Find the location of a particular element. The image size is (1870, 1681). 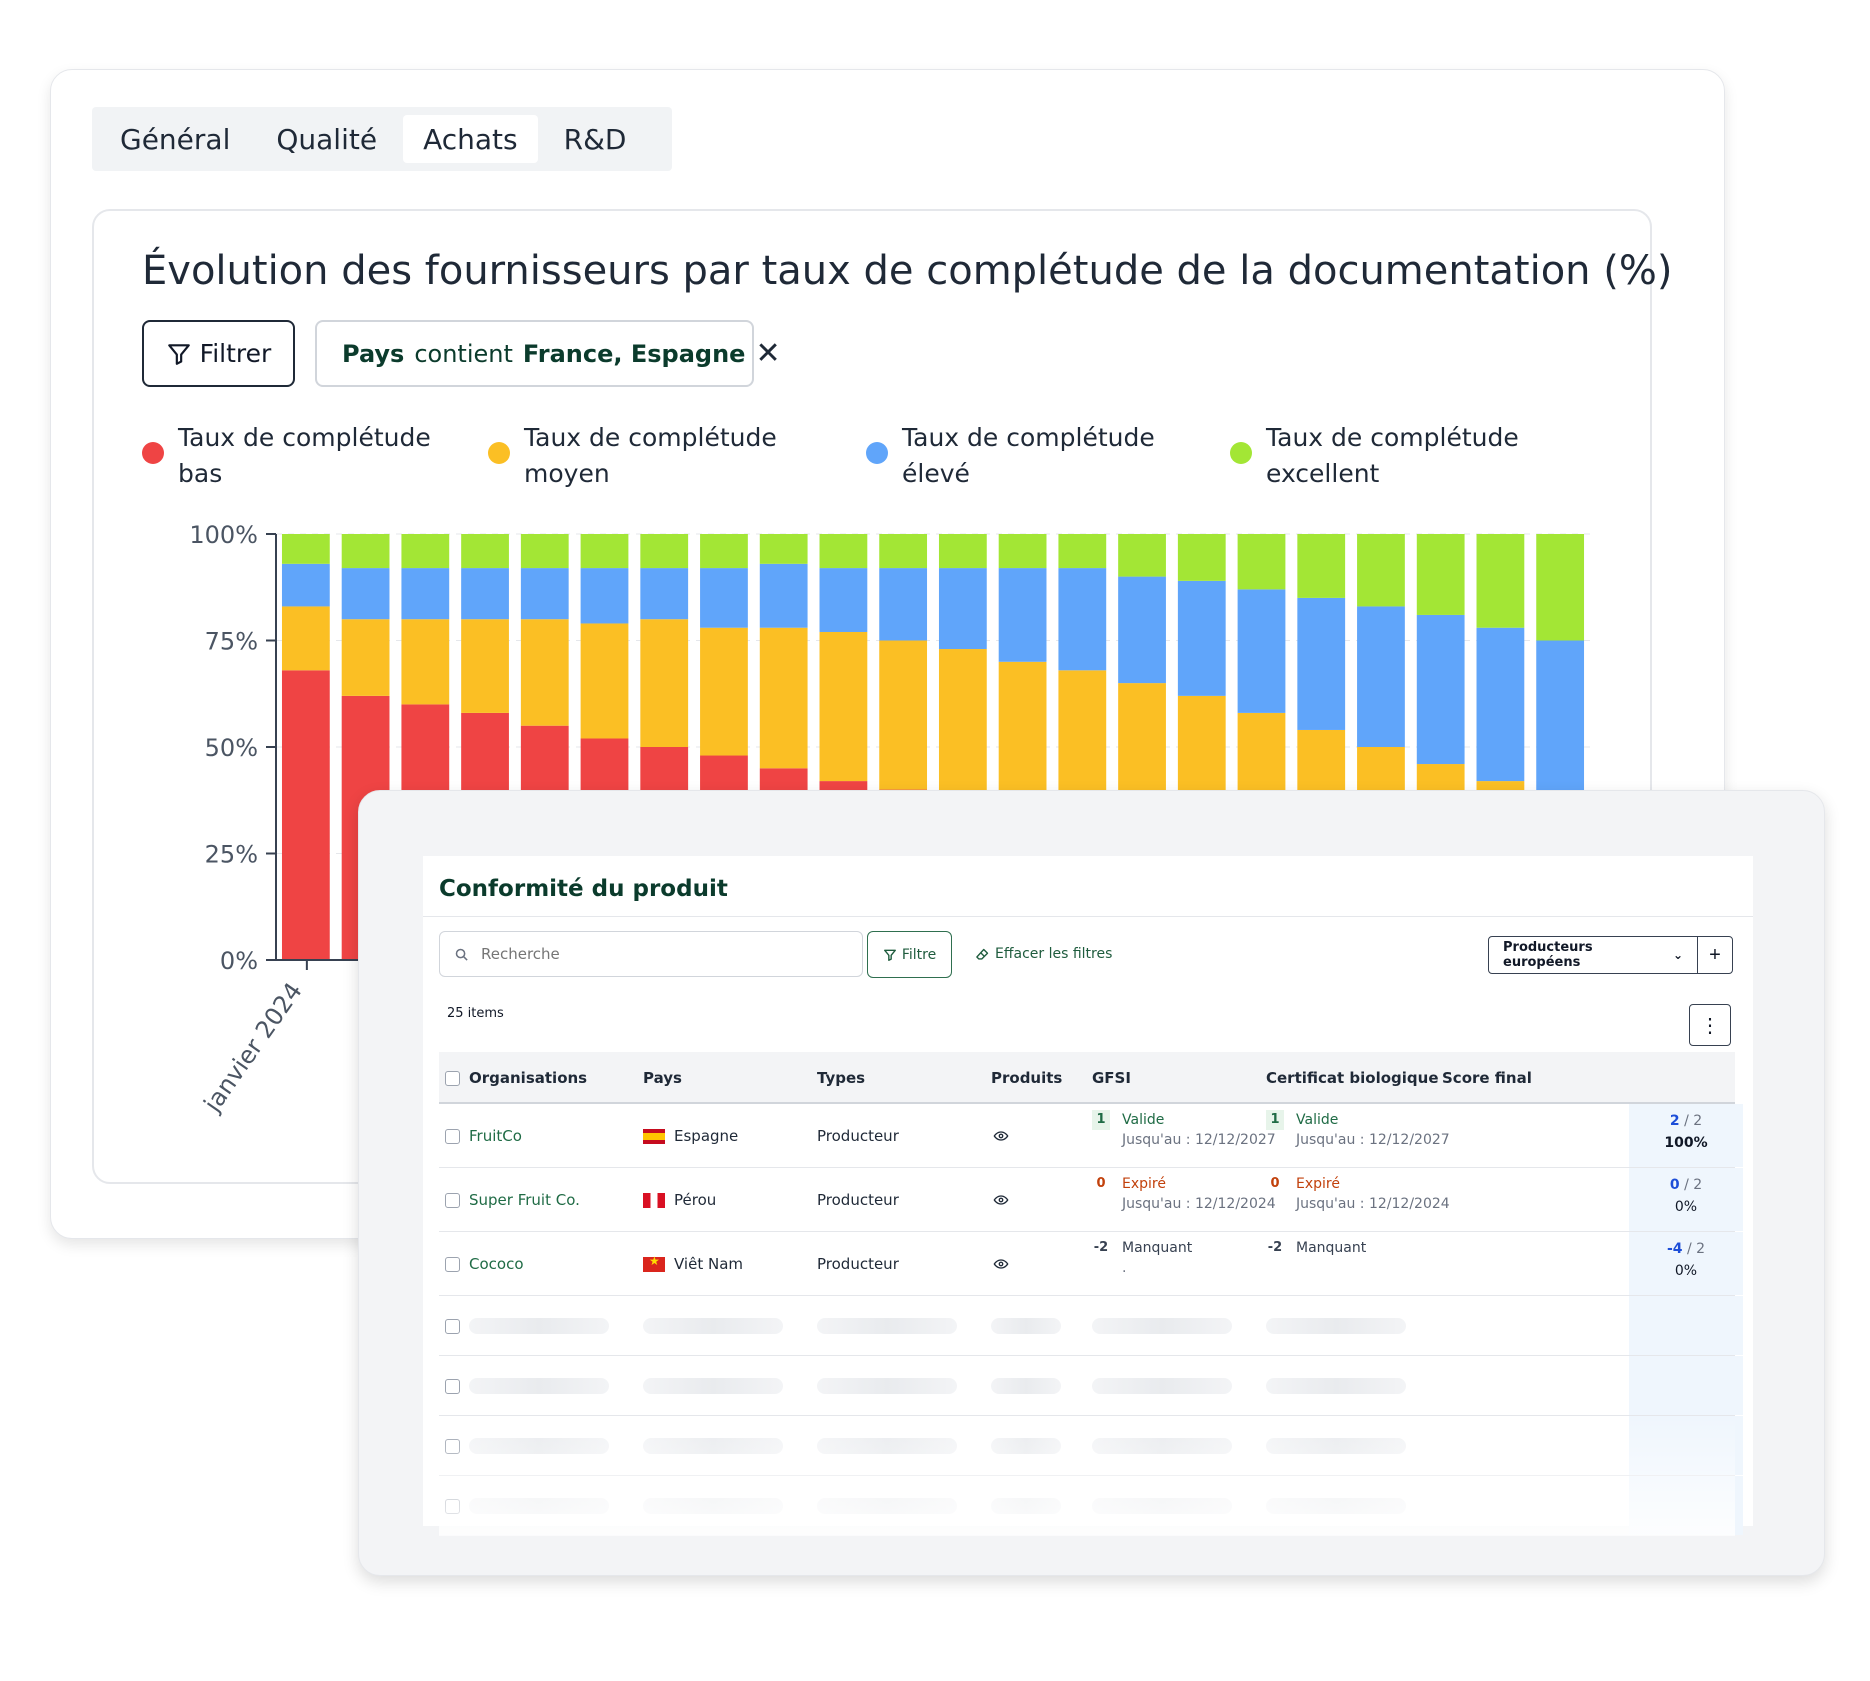

column-header-types: Types is located at coordinates (841, 1078).